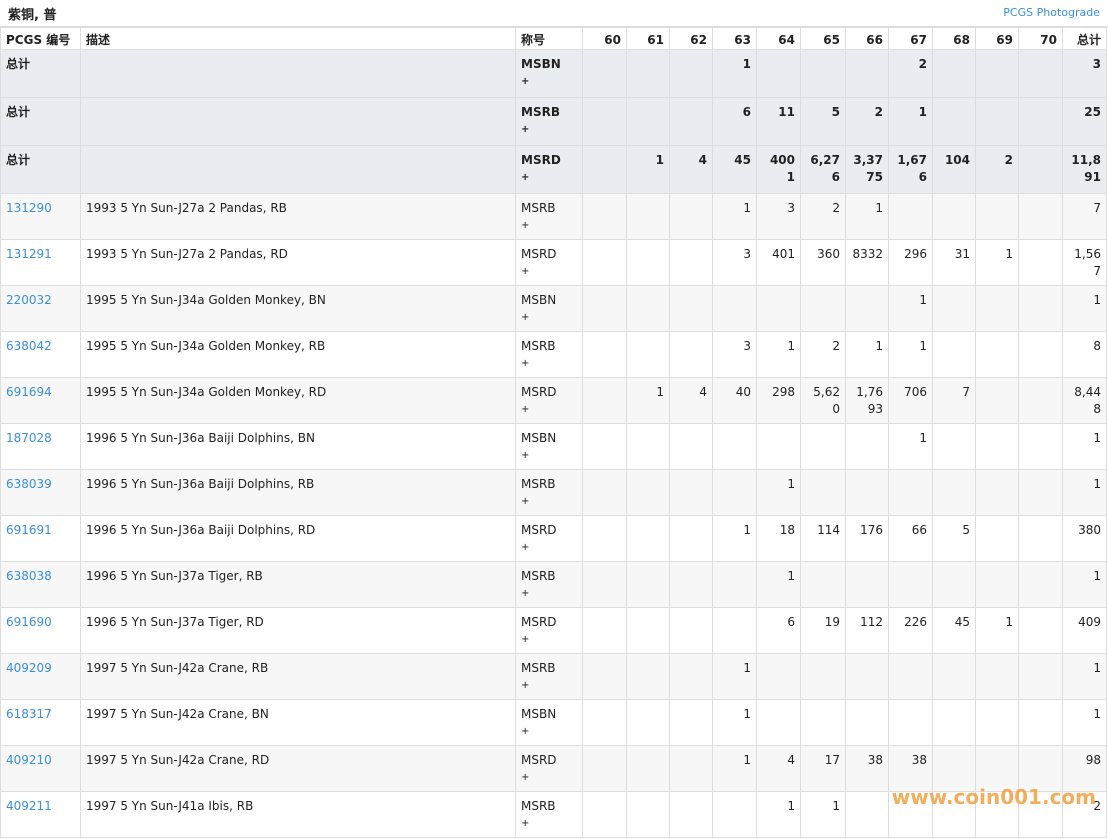 The height and width of the screenshot is (838, 1108). Describe the element at coordinates (40, 768) in the screenshot. I see `pcgs-cell: 409210` at that location.